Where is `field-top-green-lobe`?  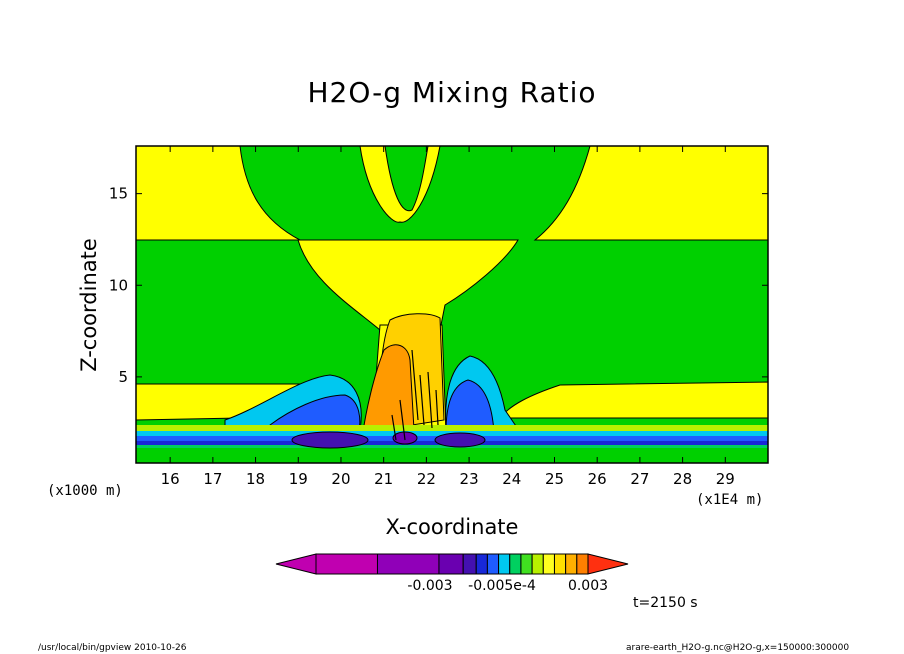
field-top-green-lobe is located at coordinates (406, 178).